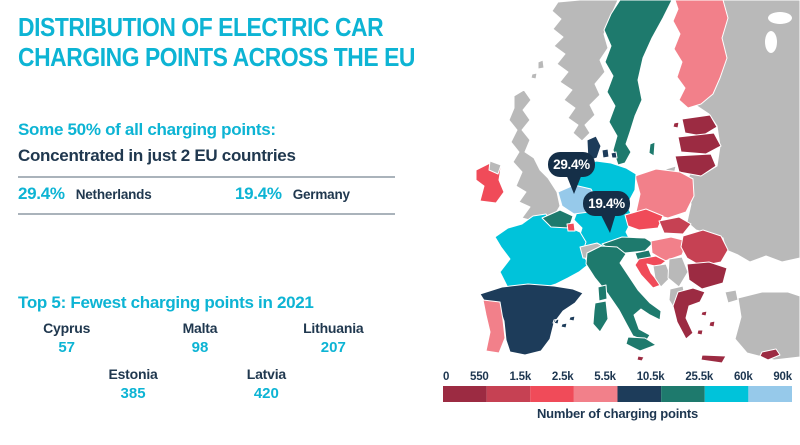 This screenshot has height=445, width=800. Describe the element at coordinates (699, 377) in the screenshot. I see `legend-tick: 25.5k` at that location.